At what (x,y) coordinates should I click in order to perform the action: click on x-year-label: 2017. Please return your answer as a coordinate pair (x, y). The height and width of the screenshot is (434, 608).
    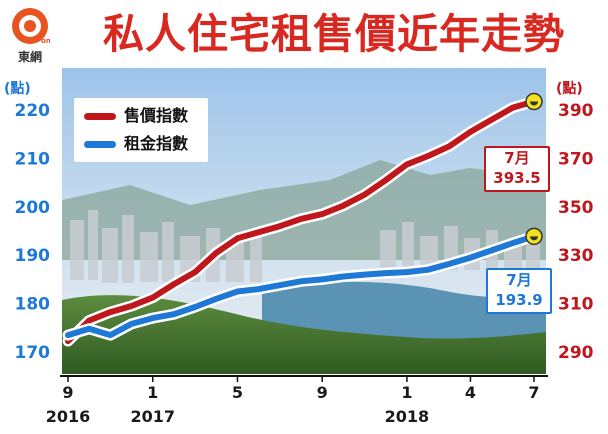
    Looking at the image, I should click on (152, 416).